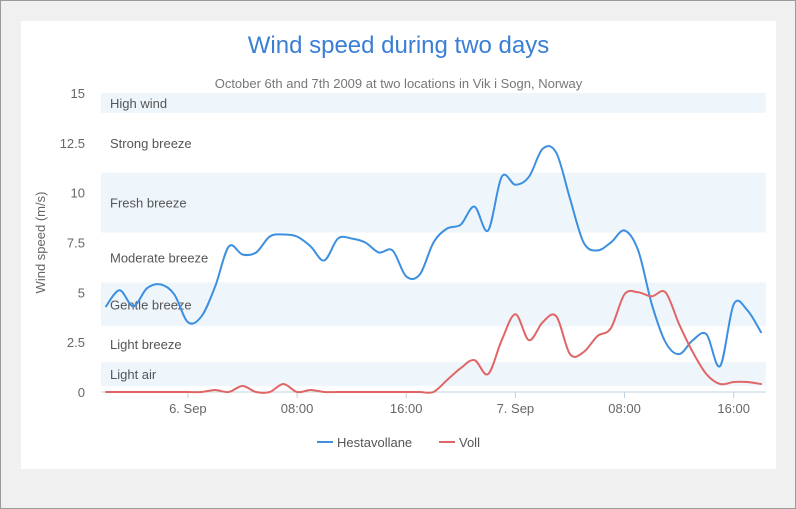  I want to click on plot-band-label: Gentle breeze, so click(151, 304).